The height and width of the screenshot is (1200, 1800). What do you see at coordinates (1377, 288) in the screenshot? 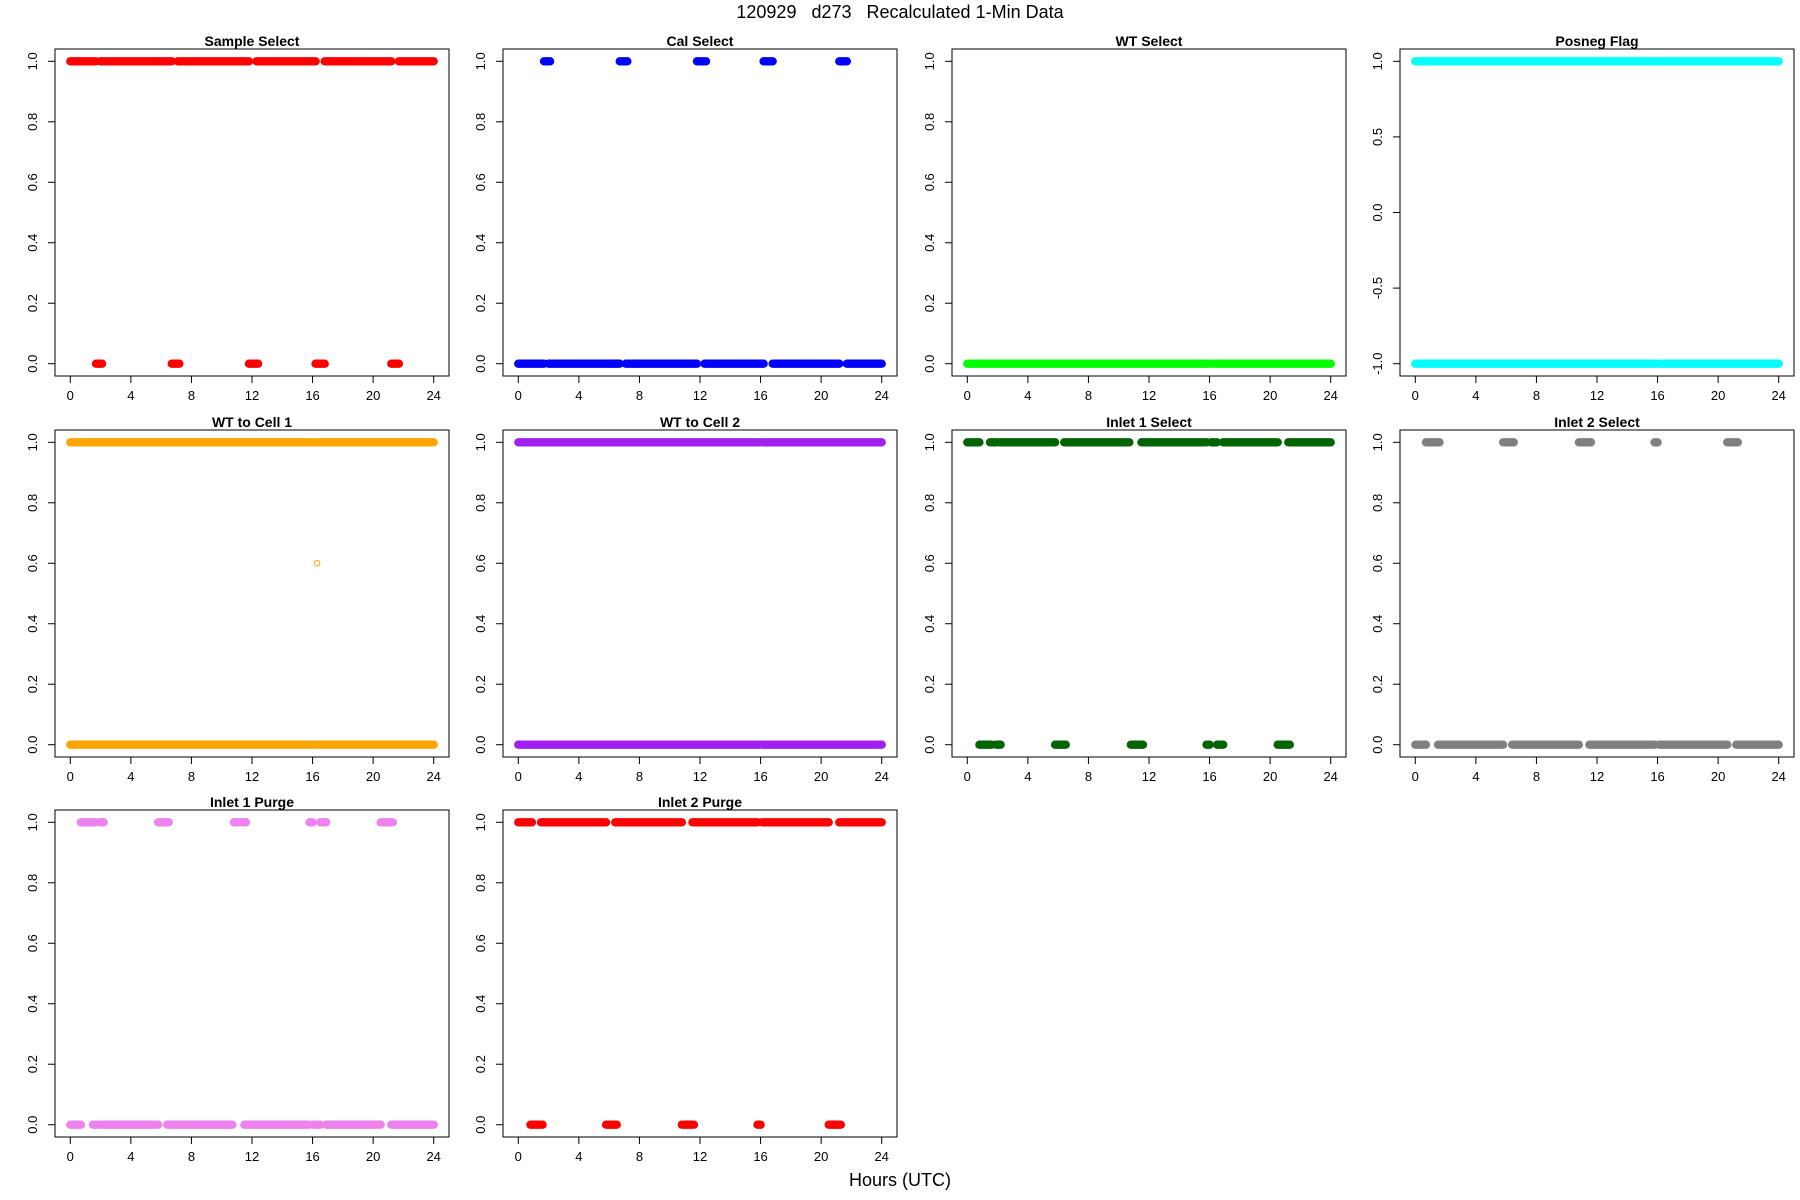
I see `y-tick-label: -0.5` at bounding box center [1377, 288].